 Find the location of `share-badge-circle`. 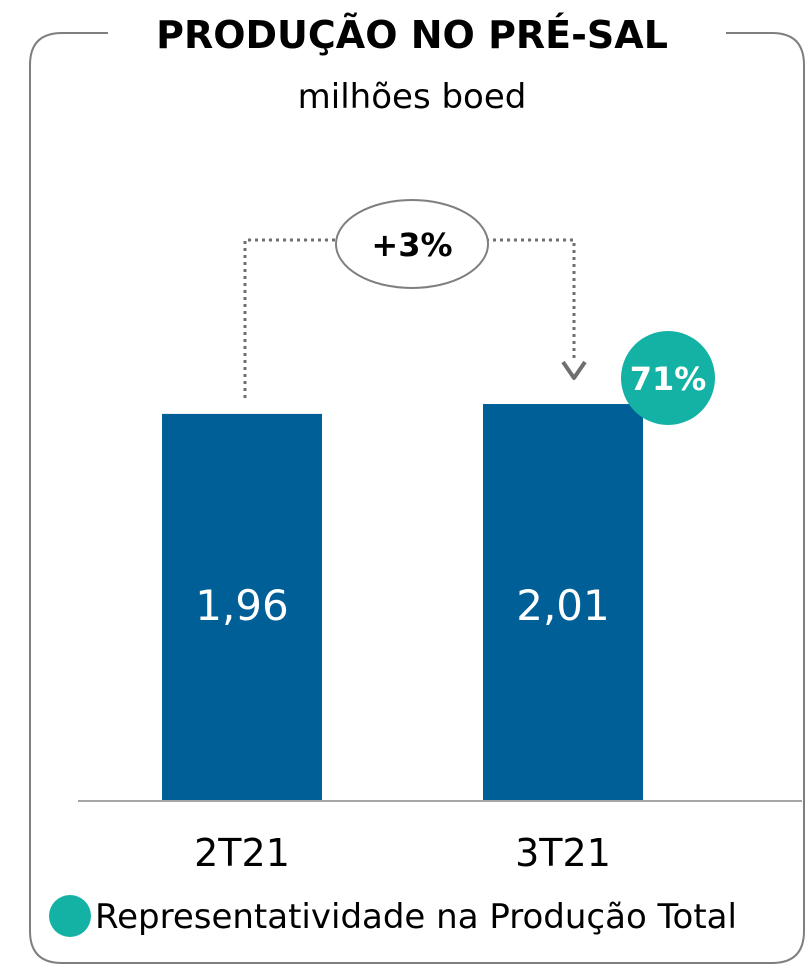

share-badge-circle is located at coordinates (668, 378).